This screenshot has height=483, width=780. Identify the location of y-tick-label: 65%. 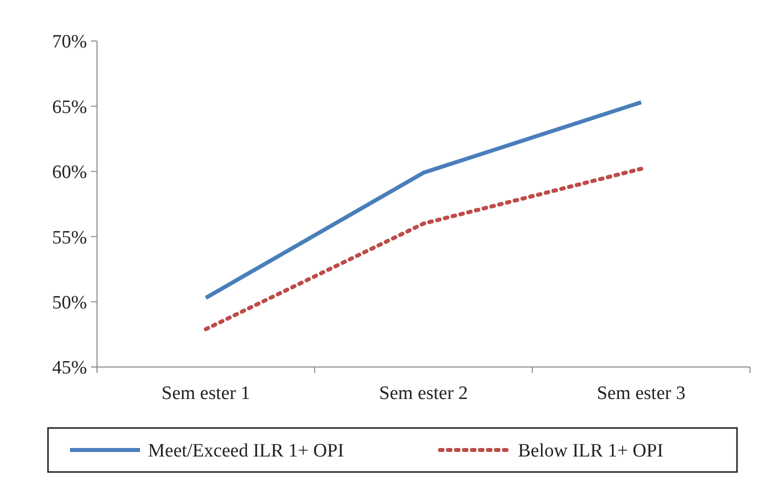
(70, 107).